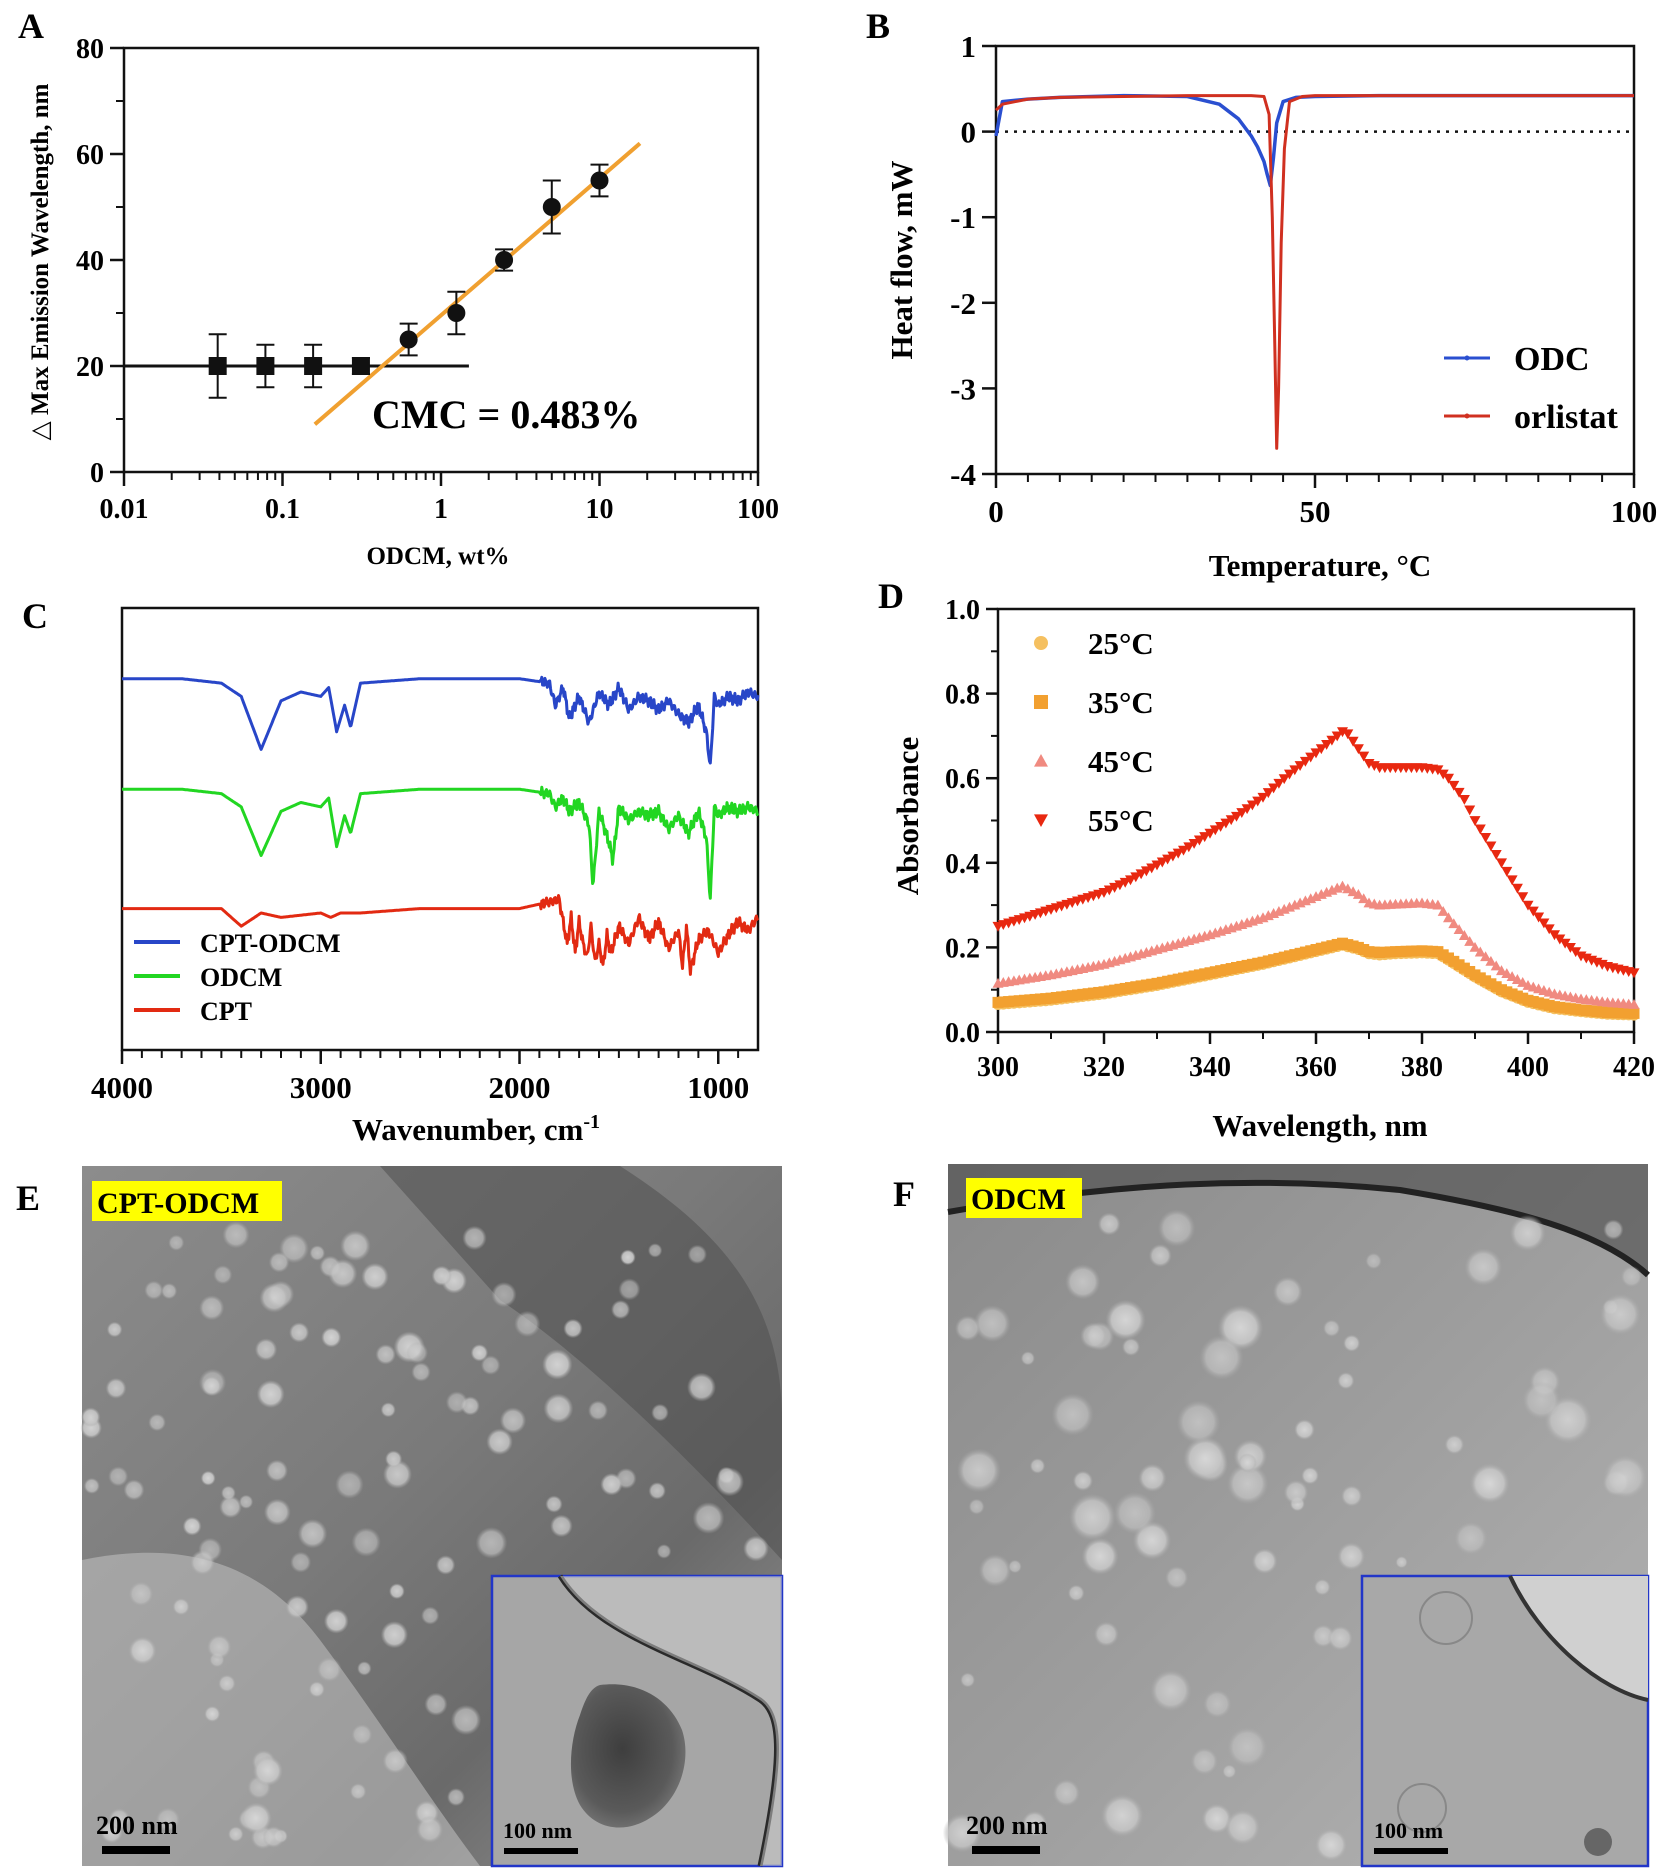 Image resolution: width=1676 pixels, height=1874 pixels. I want to click on chart-a-marks, so click(383, 283).